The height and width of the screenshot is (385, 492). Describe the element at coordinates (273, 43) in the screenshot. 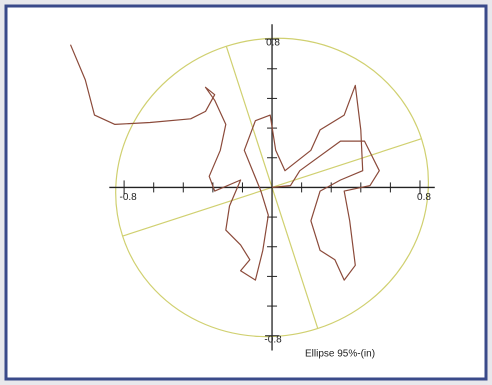

I see `y-tick-label: 0.8` at that location.